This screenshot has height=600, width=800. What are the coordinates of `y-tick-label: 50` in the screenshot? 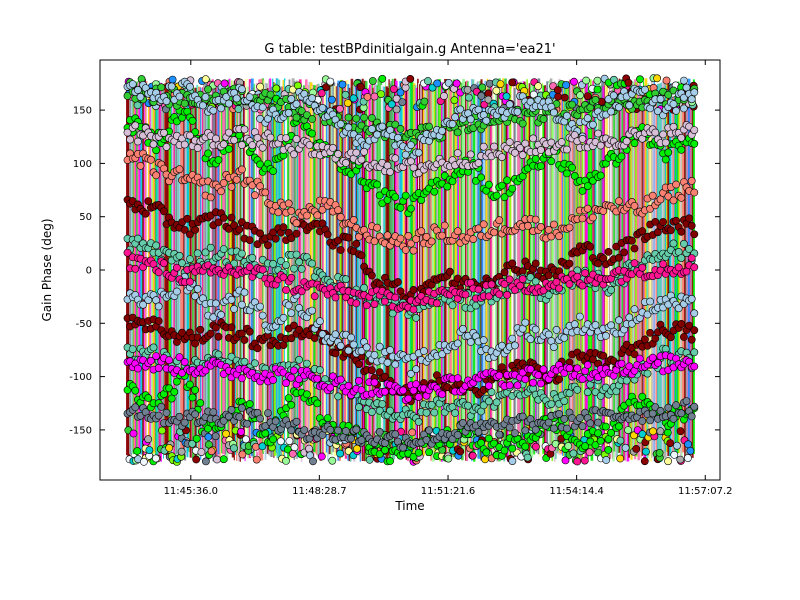 It's located at (85, 217).